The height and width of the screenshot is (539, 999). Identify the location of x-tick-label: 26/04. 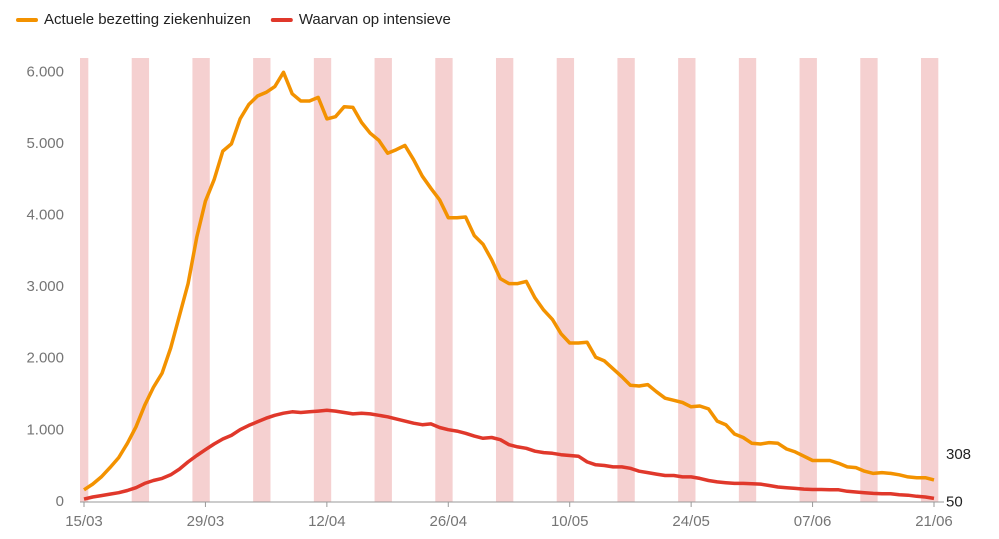
(449, 521).